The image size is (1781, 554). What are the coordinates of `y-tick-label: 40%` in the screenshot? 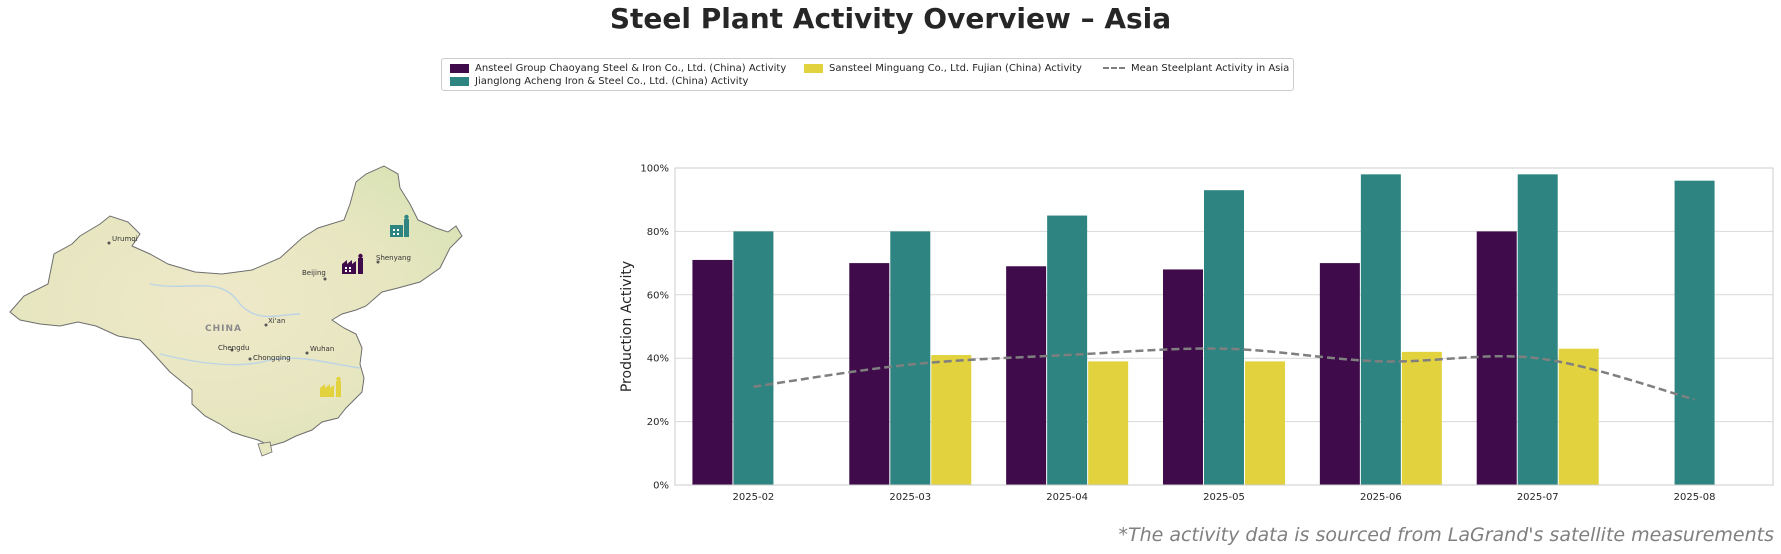 It's located at (658, 359).